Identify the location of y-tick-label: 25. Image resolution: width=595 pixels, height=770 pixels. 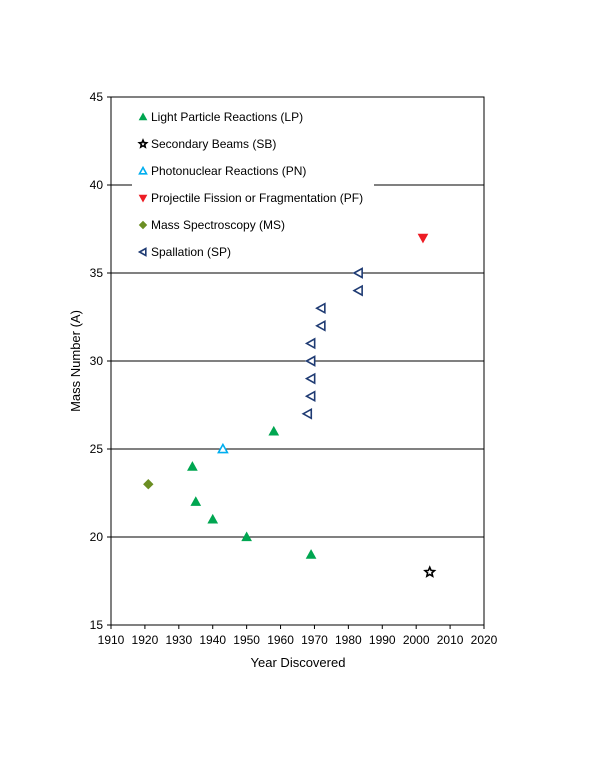
(97, 449).